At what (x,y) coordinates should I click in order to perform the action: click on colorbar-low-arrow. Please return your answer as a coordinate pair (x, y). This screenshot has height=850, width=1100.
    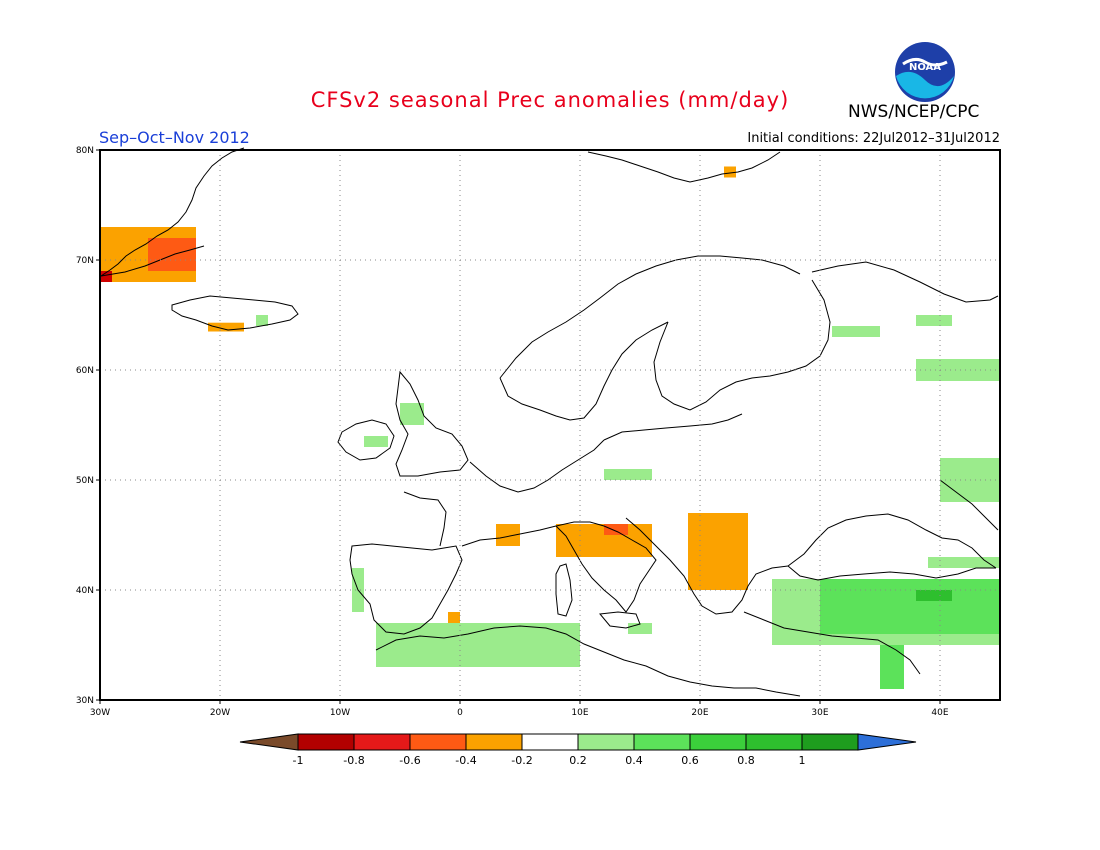
    Looking at the image, I should click on (269, 742).